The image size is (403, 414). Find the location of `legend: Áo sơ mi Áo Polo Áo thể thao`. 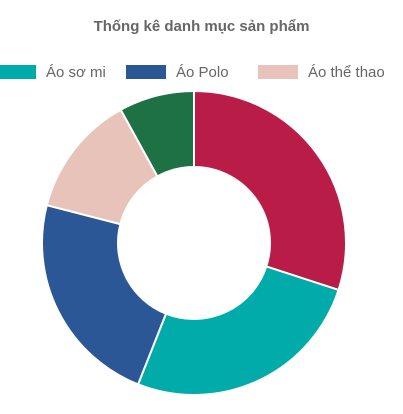

legend: Áo sơ mi Áo Polo Áo thể thao is located at coordinates (201, 72).